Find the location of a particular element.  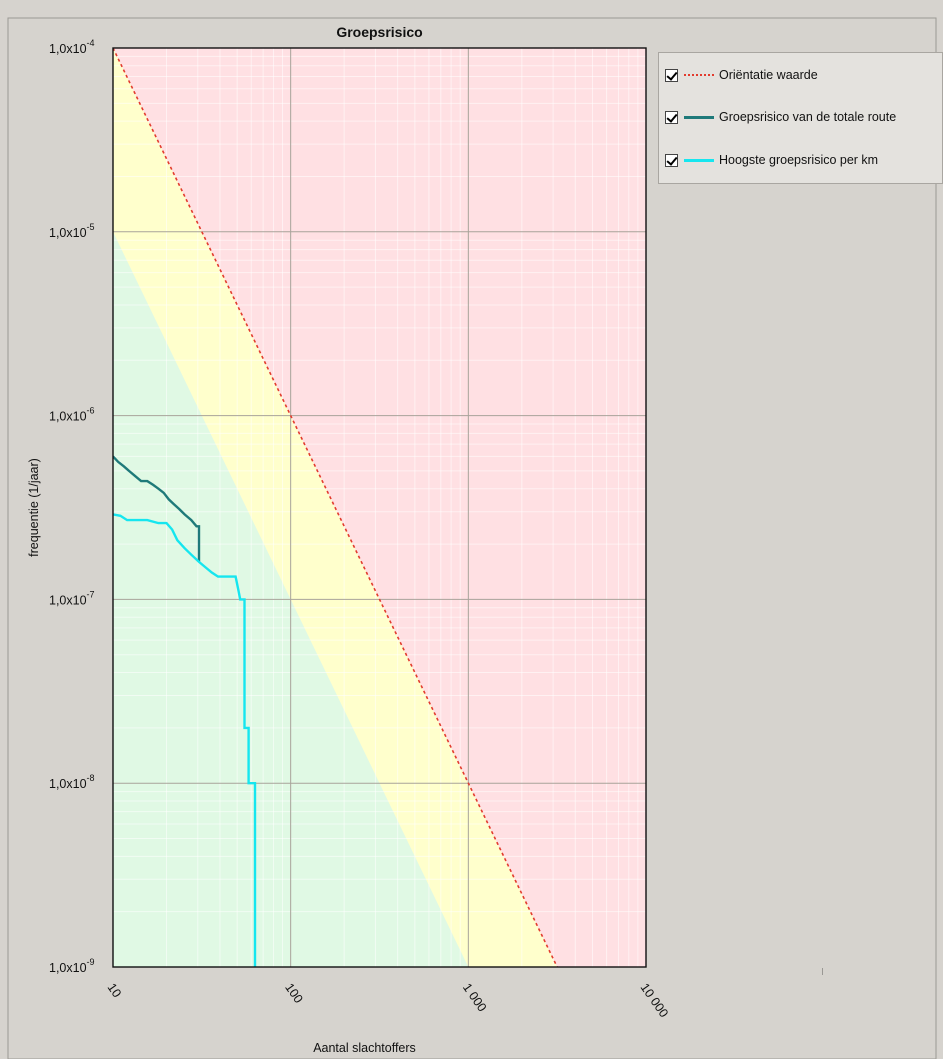

y-tick-exponent-1: -5 is located at coordinates (91, 227).